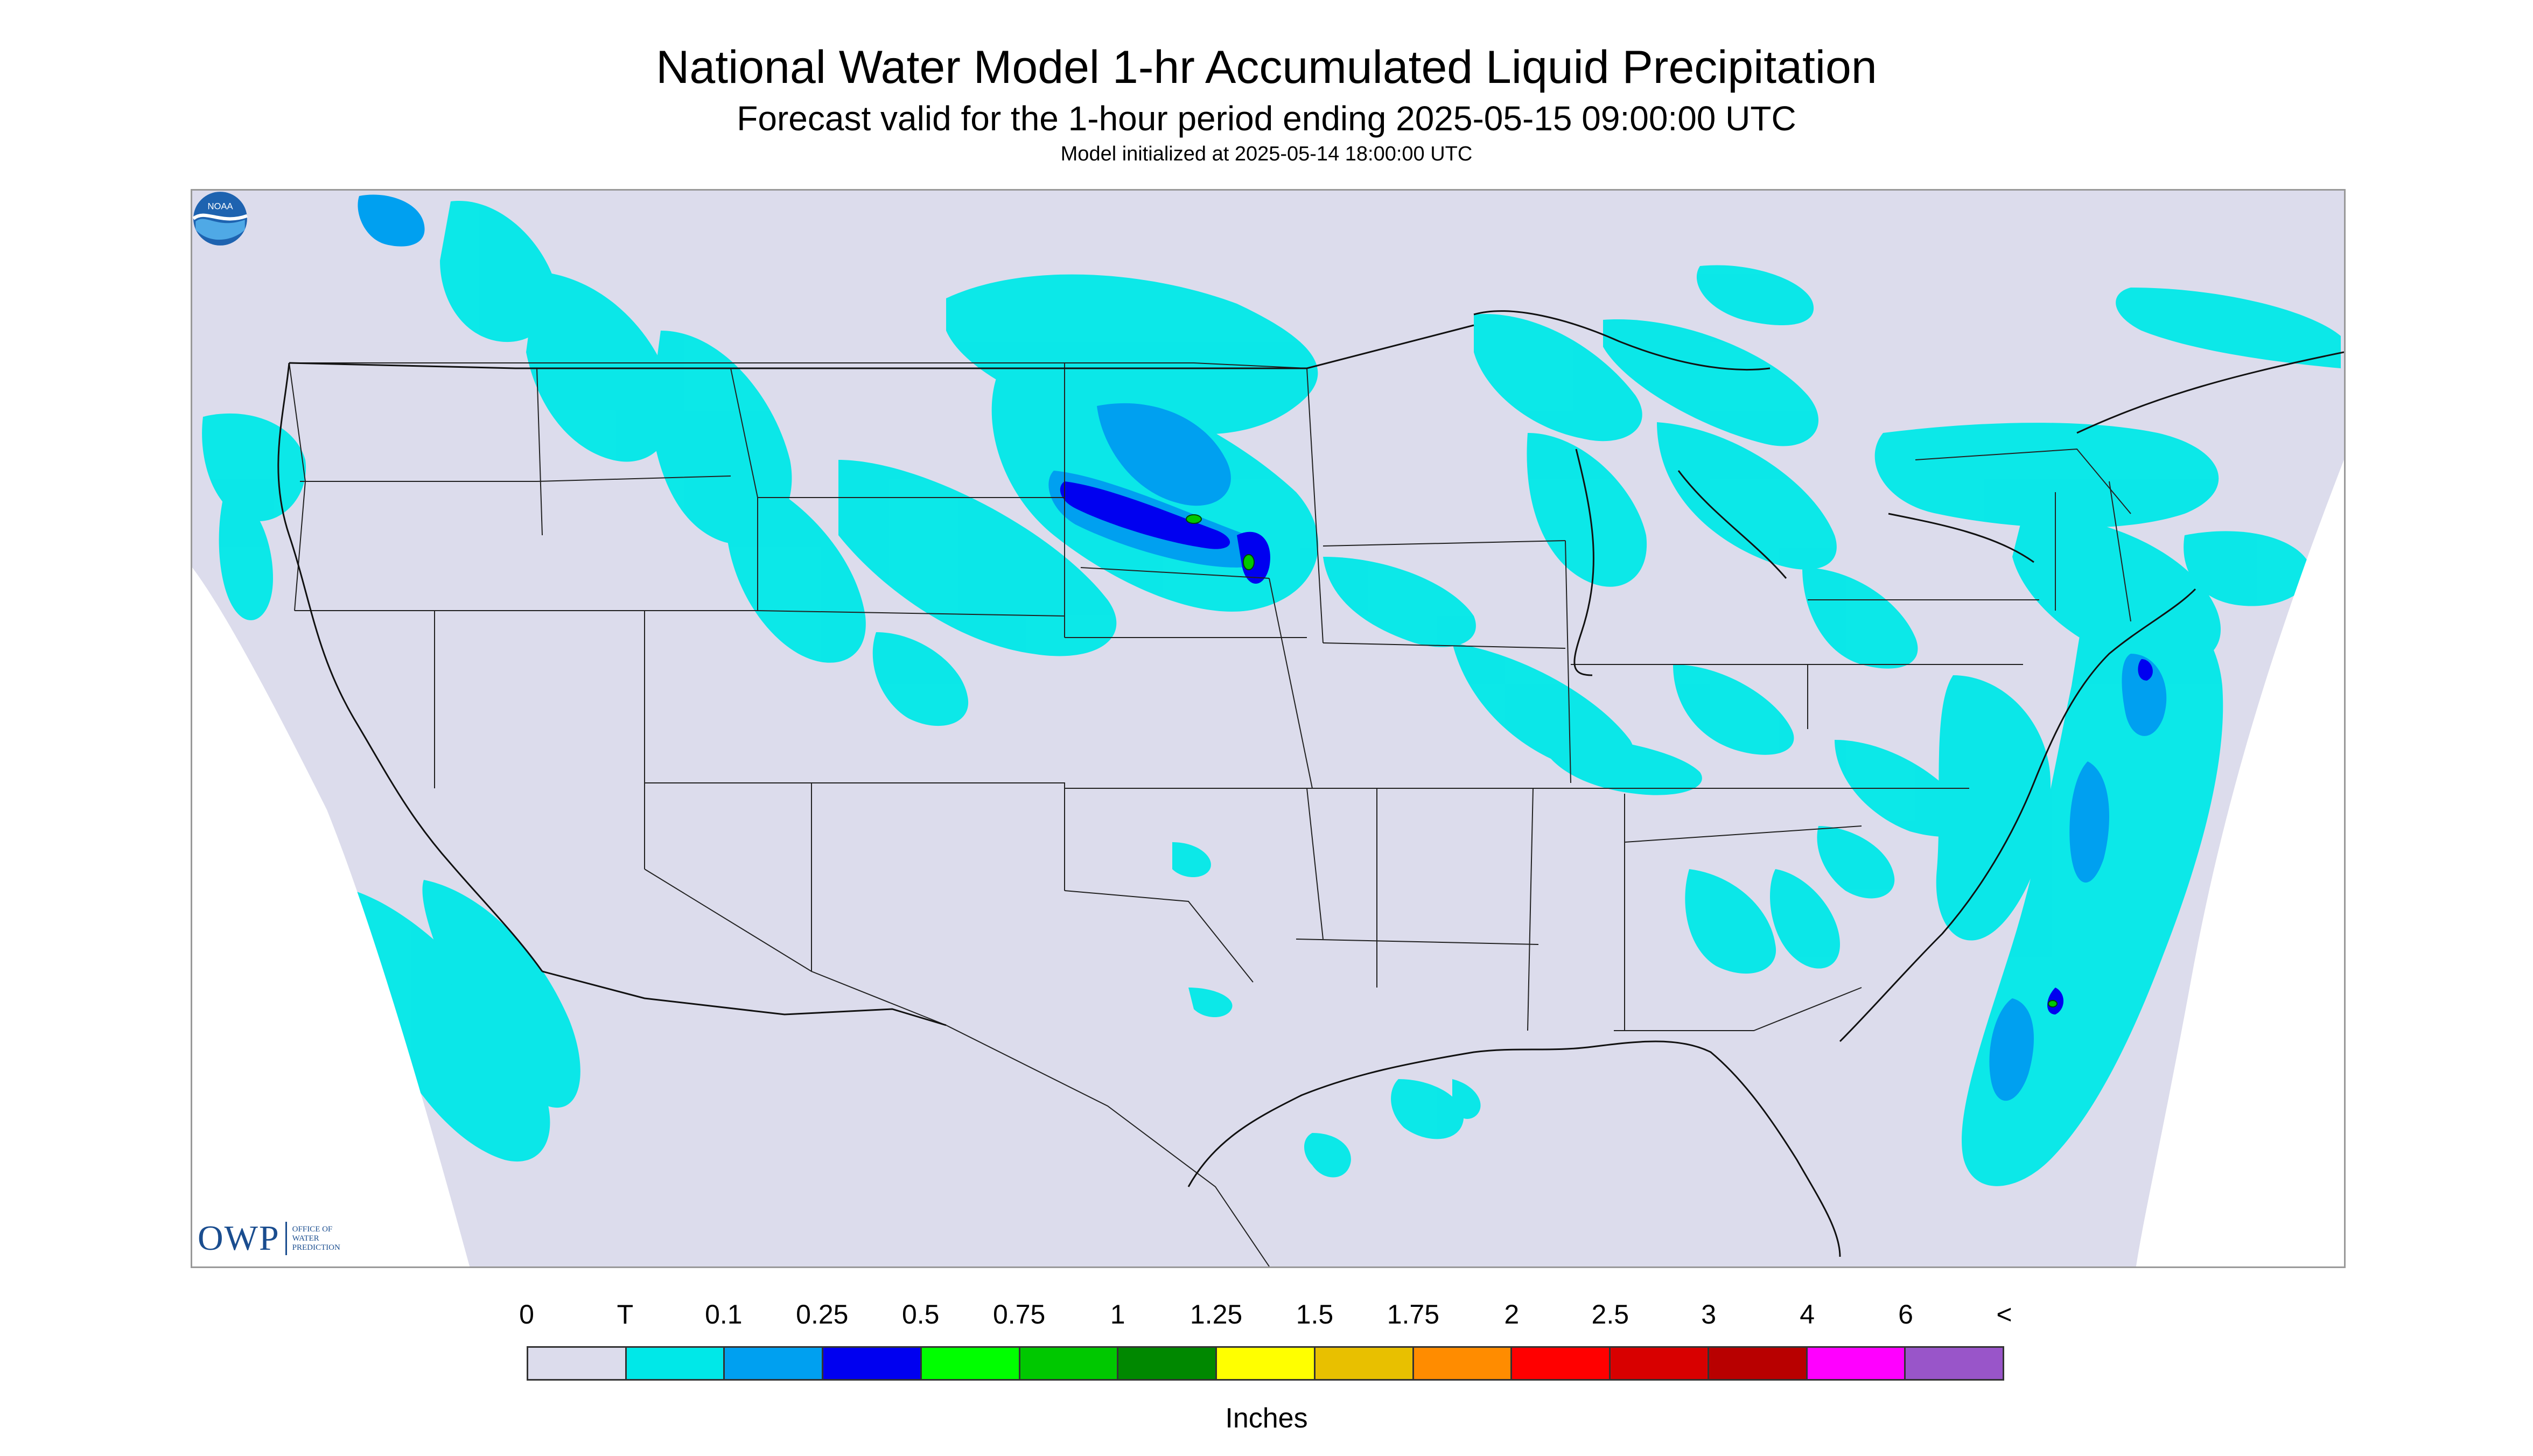 The width and height of the screenshot is (2533, 1456). What do you see at coordinates (526, 1314) in the screenshot?
I see `legend-label: 0` at bounding box center [526, 1314].